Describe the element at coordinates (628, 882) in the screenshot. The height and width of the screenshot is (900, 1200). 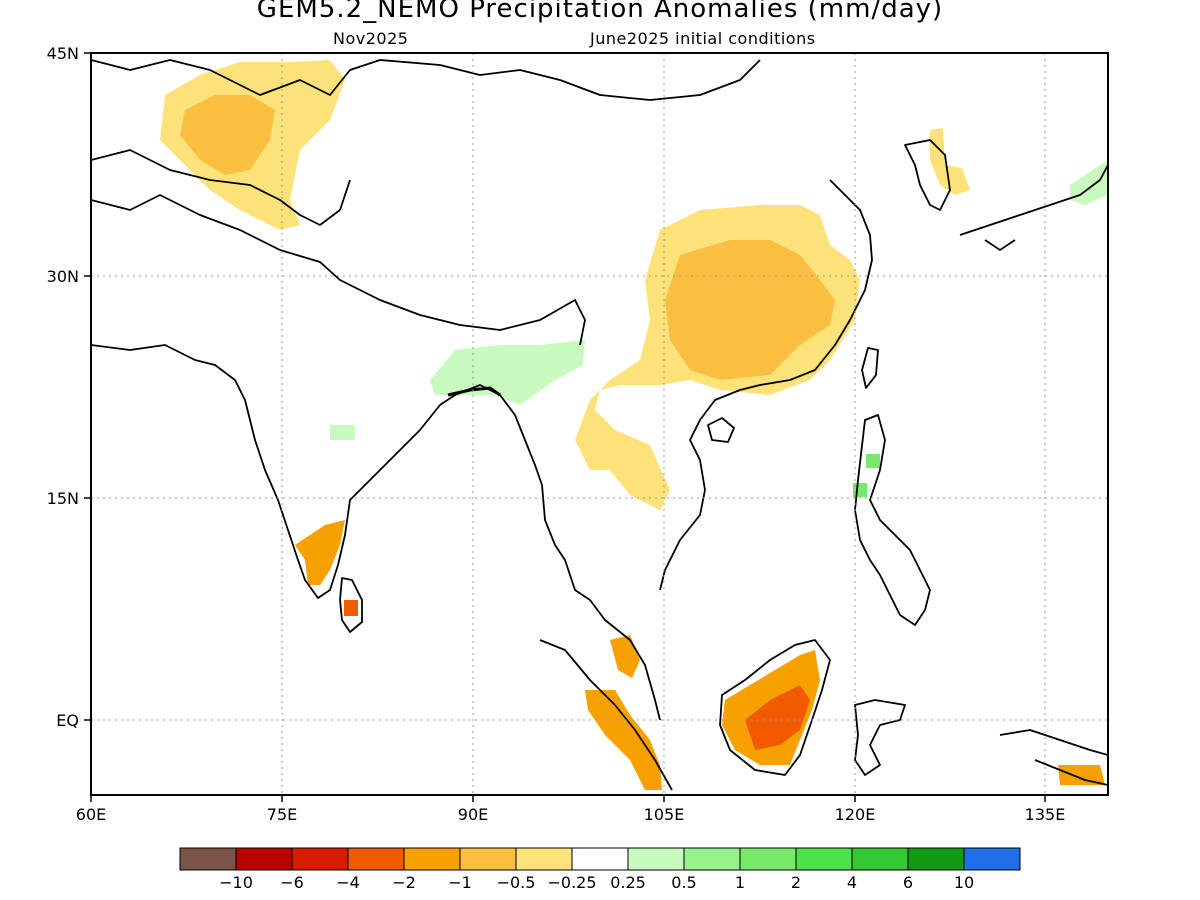
I see `colorbar-label: 0.25` at that location.